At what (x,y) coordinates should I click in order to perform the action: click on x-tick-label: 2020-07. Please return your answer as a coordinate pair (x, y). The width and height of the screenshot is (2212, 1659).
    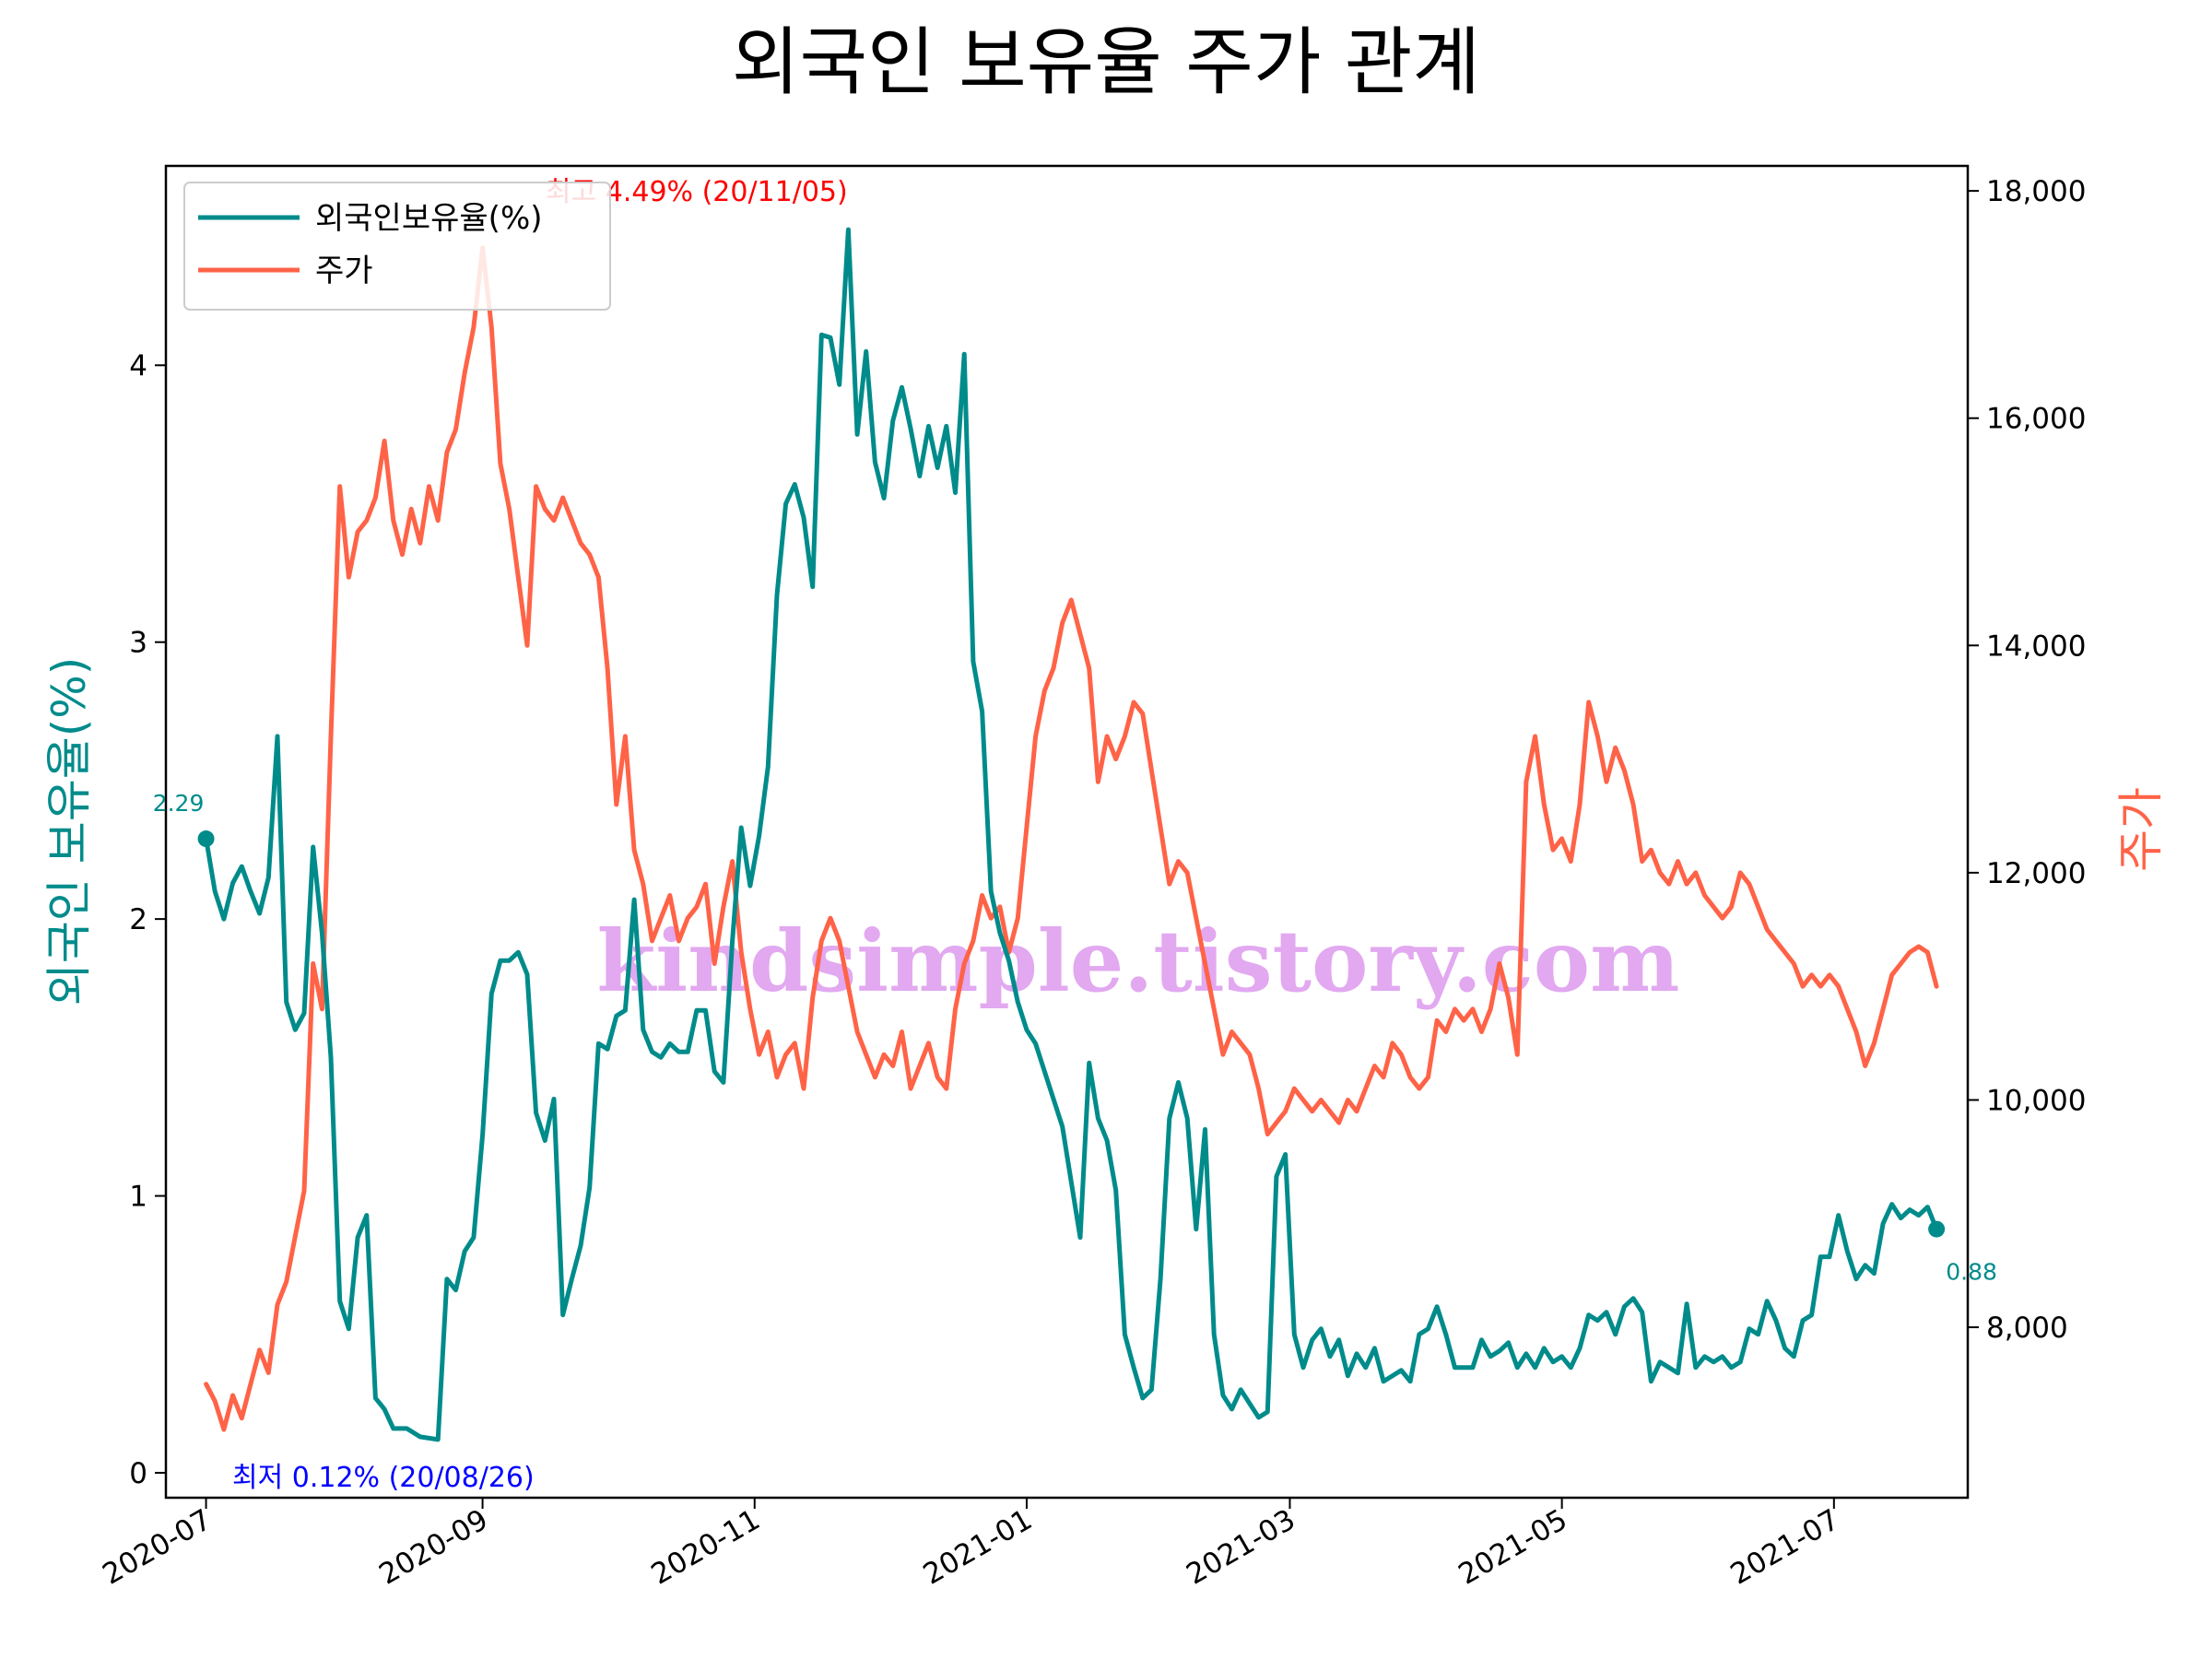
    Looking at the image, I should click on (157, 1547).